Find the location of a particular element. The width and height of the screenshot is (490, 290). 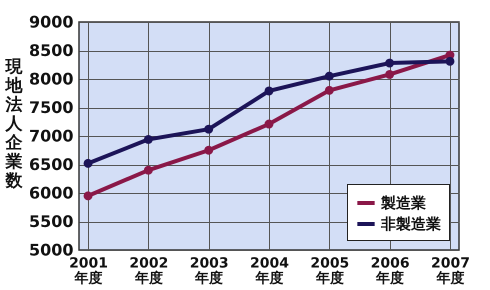

x-tick-label: 2005 年度 is located at coordinates (330, 271).